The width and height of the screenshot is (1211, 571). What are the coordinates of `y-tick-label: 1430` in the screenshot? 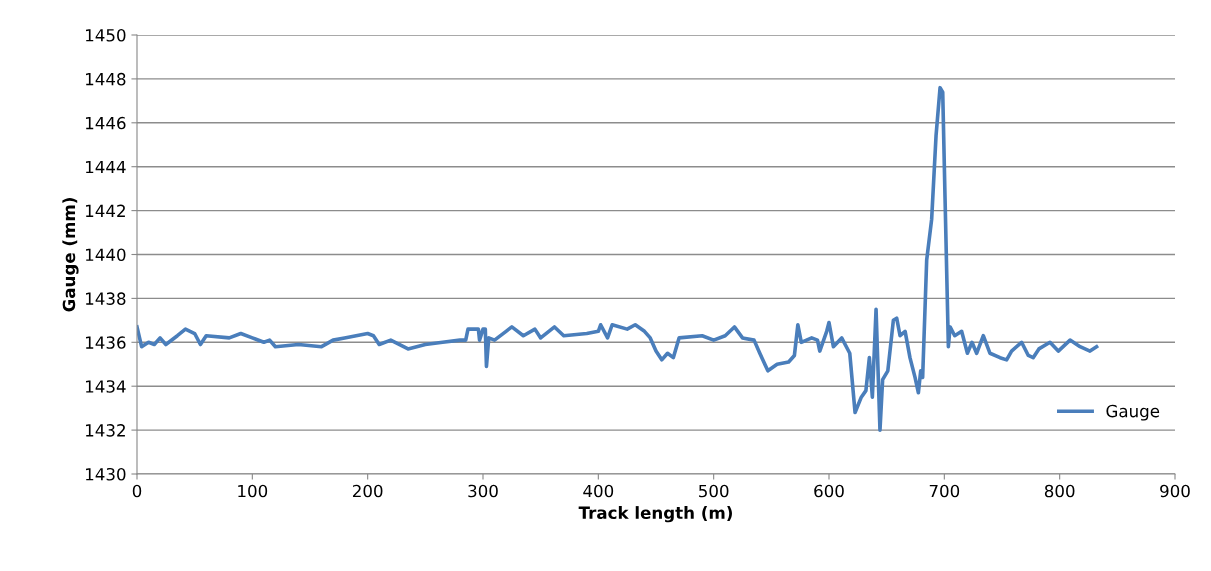 It's located at (106, 474).